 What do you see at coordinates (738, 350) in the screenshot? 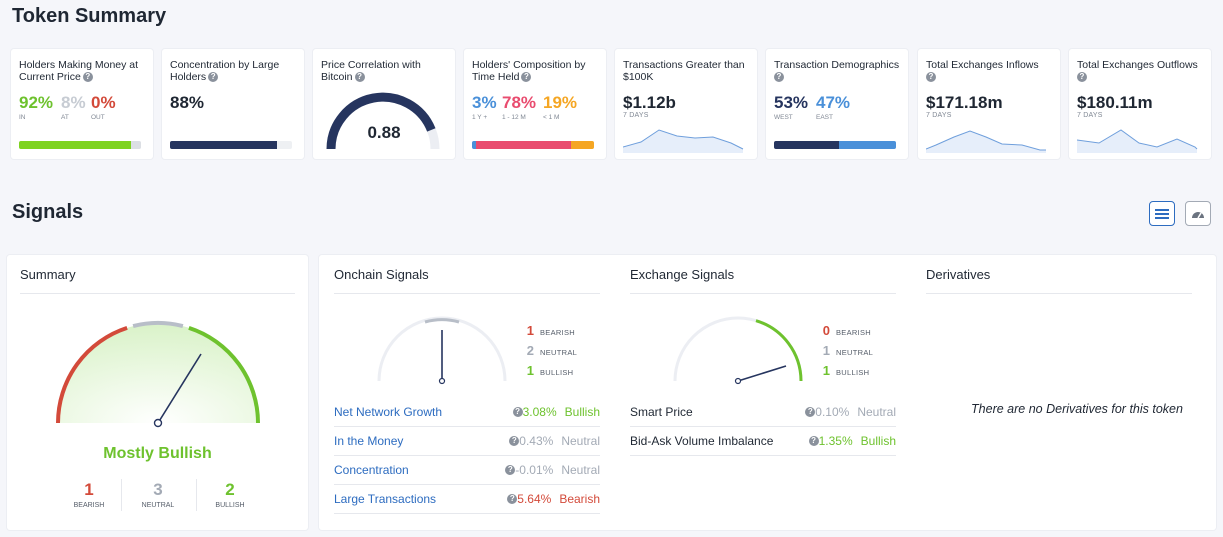
I see `exchange-gauge` at bounding box center [738, 350].